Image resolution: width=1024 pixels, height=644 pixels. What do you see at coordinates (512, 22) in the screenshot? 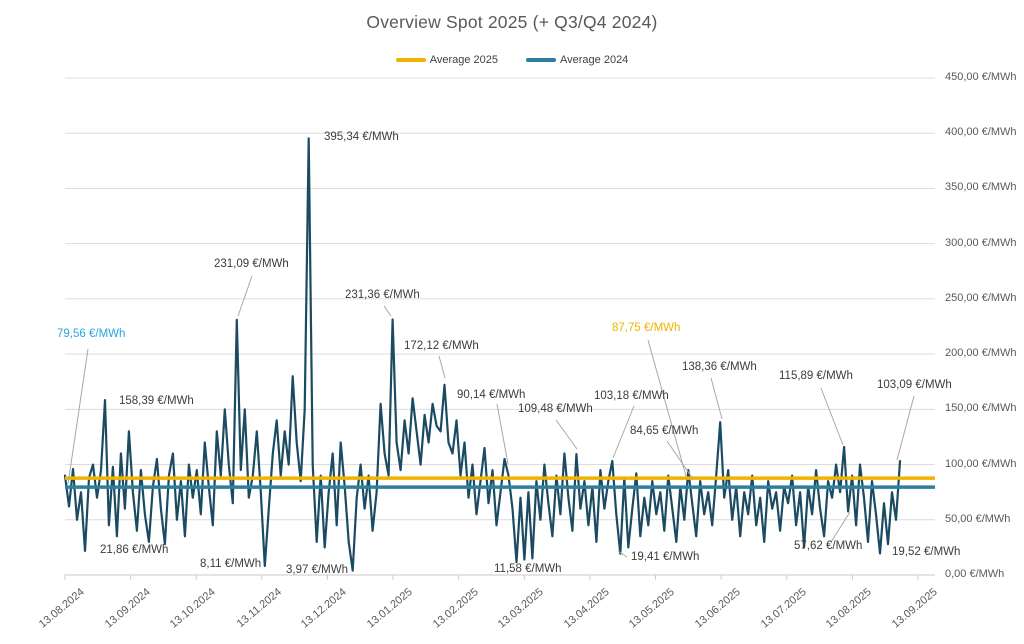
I see `chart-title: Overview Spot 2025 (+ Q3/Q4 2024)` at bounding box center [512, 22].